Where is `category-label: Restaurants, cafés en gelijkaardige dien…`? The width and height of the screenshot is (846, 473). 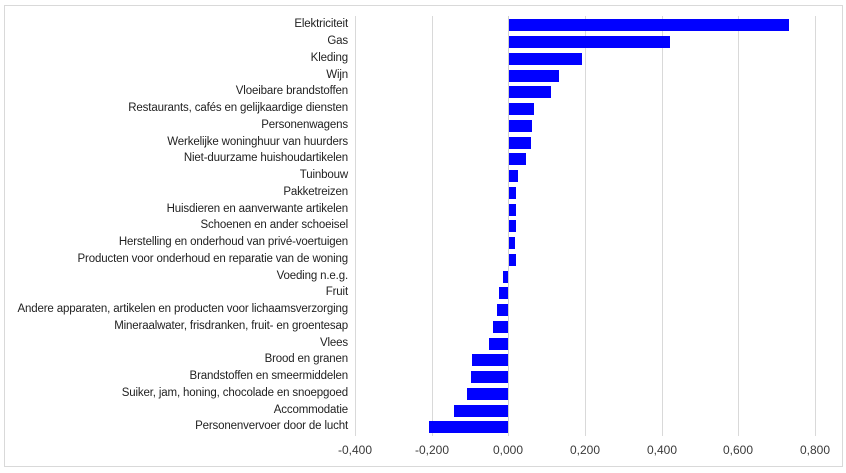
category-label: Restaurants, cafés en gelijkaardige dien… is located at coordinates (238, 108).